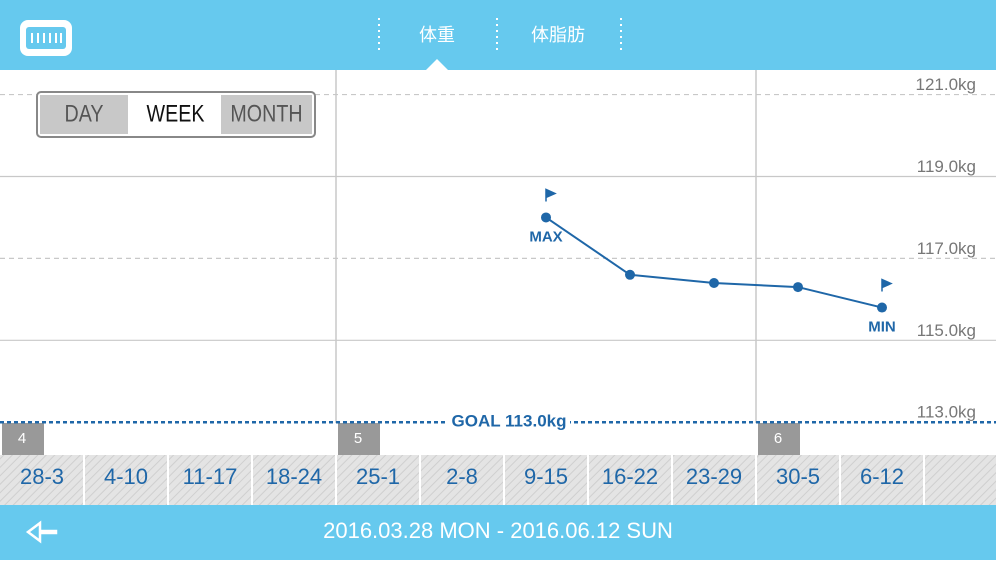  What do you see at coordinates (294, 476) in the screenshot?
I see `x-tick-label: 18-24` at bounding box center [294, 476].